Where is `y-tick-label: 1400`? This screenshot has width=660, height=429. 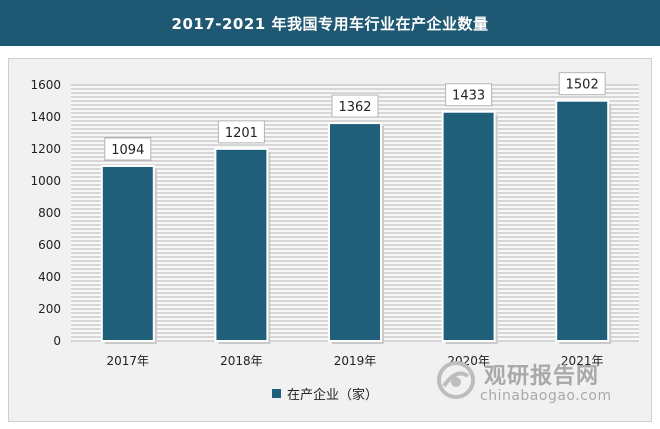
y-tick-label: 1400 is located at coordinates (45, 117).